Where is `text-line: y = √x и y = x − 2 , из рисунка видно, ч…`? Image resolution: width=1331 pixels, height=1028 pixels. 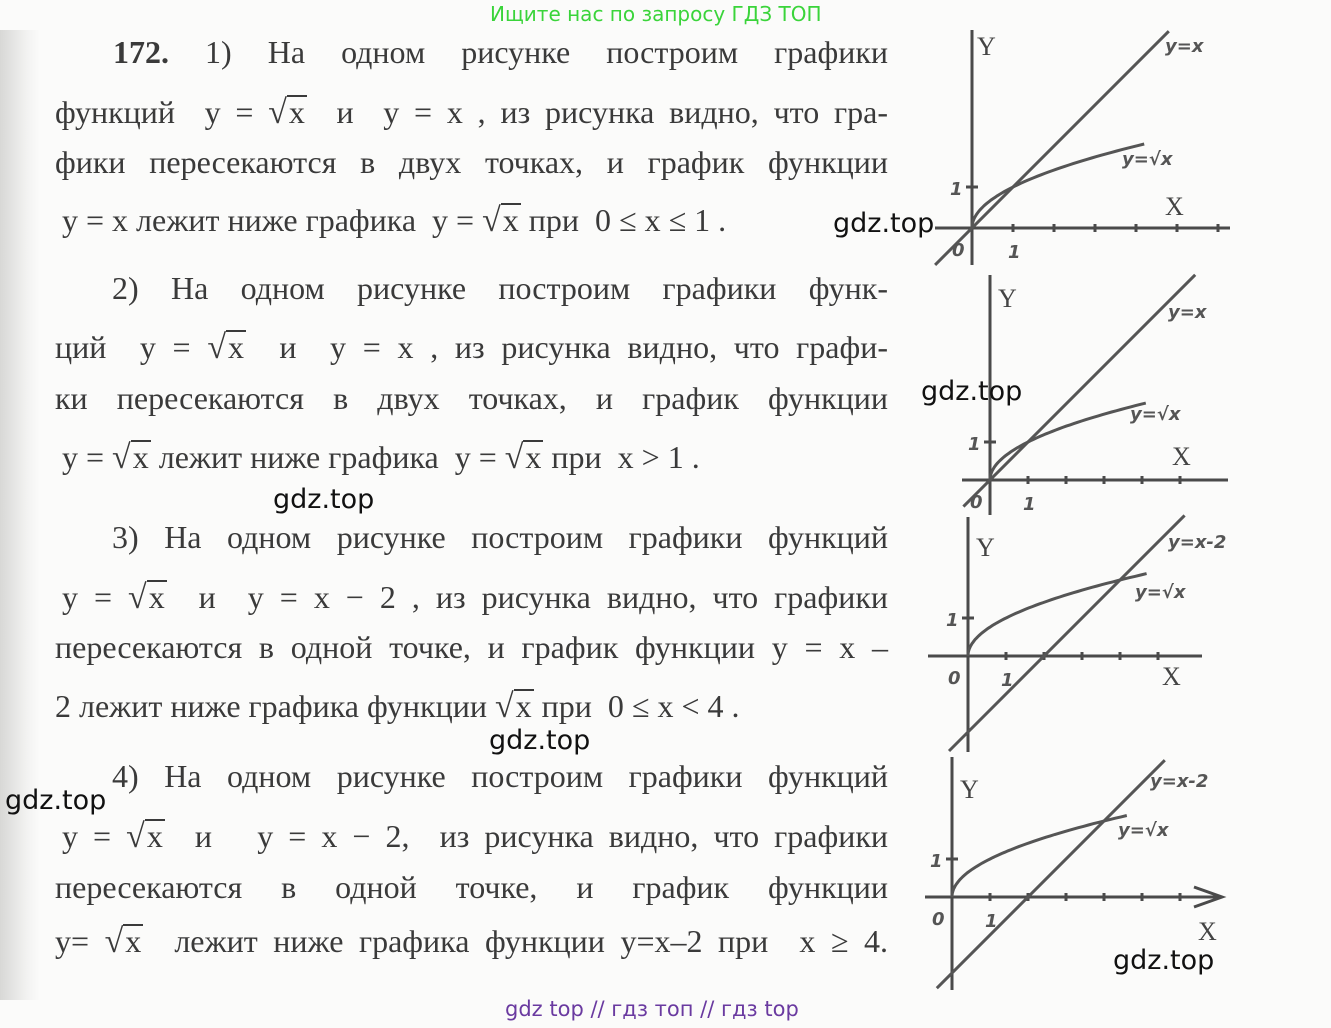 text-line: y = √x и y = x − 2 , из рисунка видно, ч… is located at coordinates (475, 597).